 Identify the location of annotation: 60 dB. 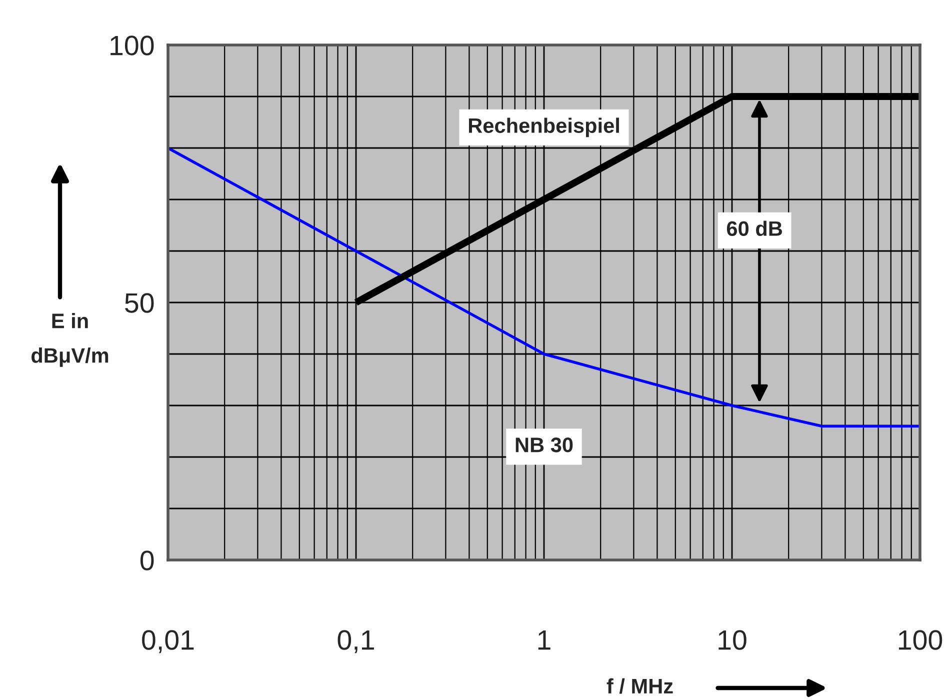
(754, 228).